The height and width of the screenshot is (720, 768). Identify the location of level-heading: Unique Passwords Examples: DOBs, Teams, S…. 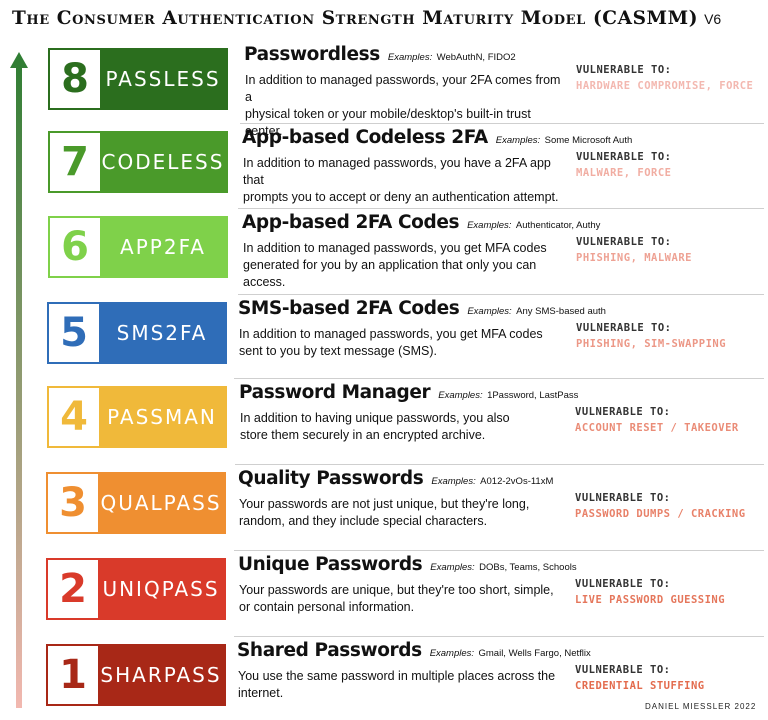
(407, 564).